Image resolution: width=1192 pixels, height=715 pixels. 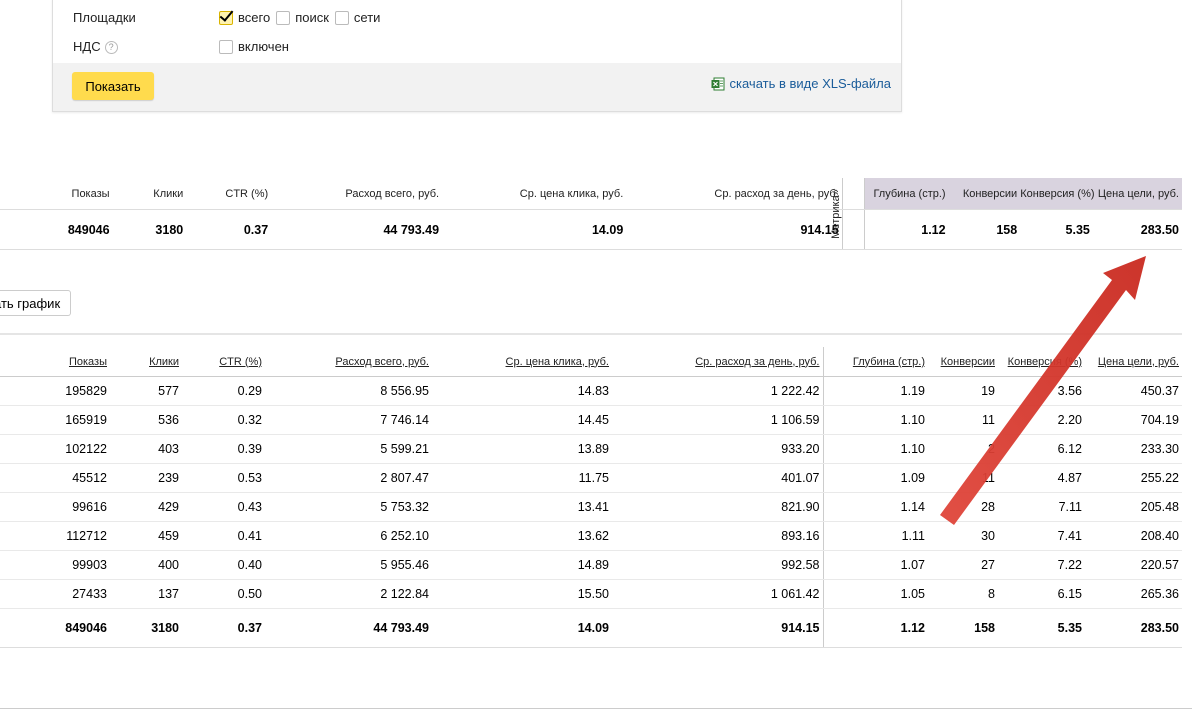 I want to click on detail-col-goal-cost: Цена цели, руб., so click(x=1133, y=362).